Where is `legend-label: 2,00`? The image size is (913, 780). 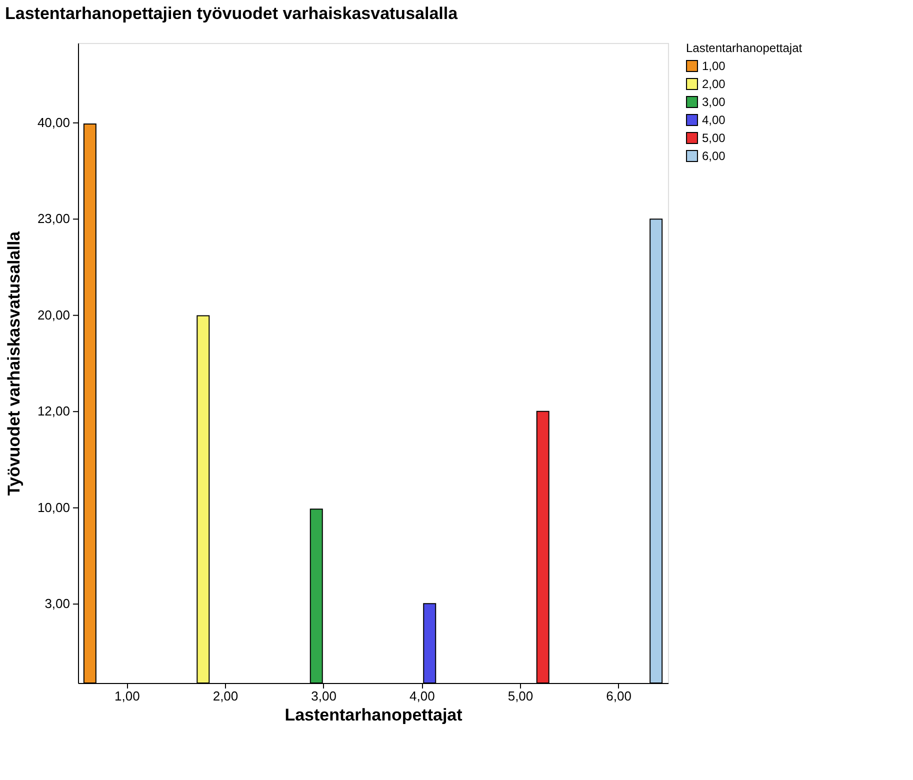 legend-label: 2,00 is located at coordinates (714, 84).